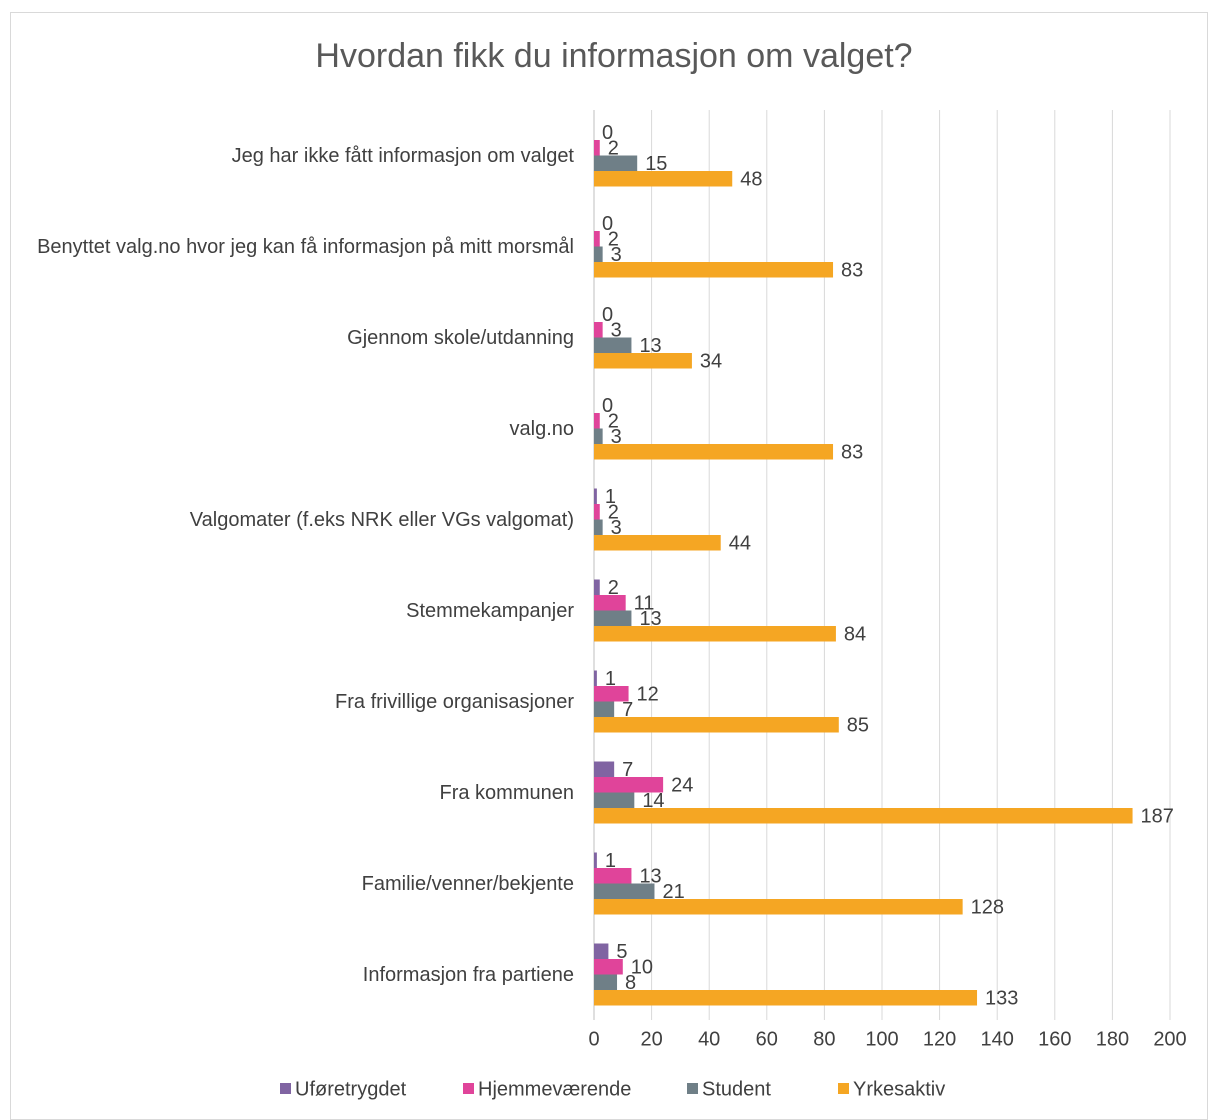  Describe the element at coordinates (1001, 999) in the screenshot. I see `data-label: 133` at that location.